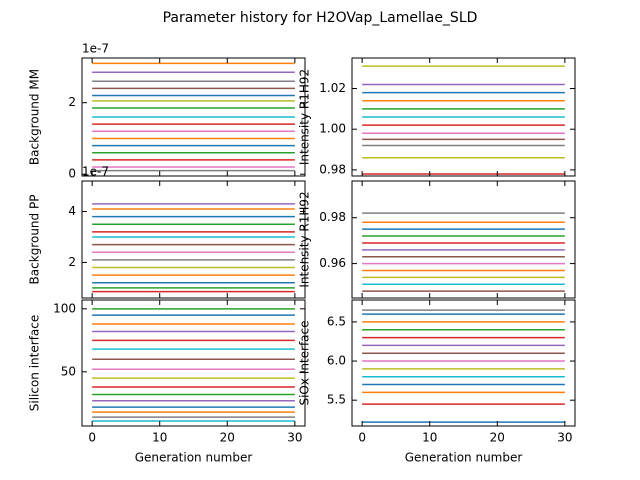  Describe the element at coordinates (64, 308) in the screenshot. I see `y-tick-label: 100` at that location.